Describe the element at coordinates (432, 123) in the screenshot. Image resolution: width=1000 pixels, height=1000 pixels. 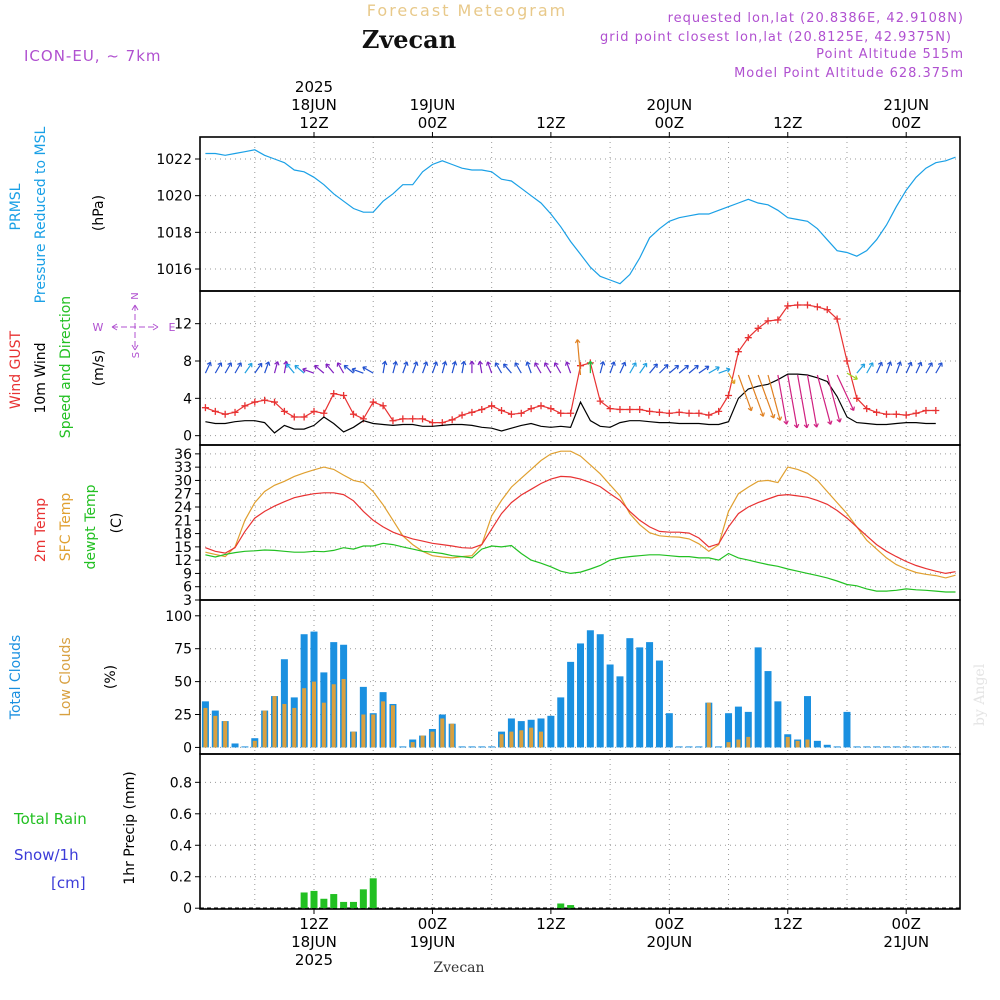
I see `top-time-label: 00Z` at that location.